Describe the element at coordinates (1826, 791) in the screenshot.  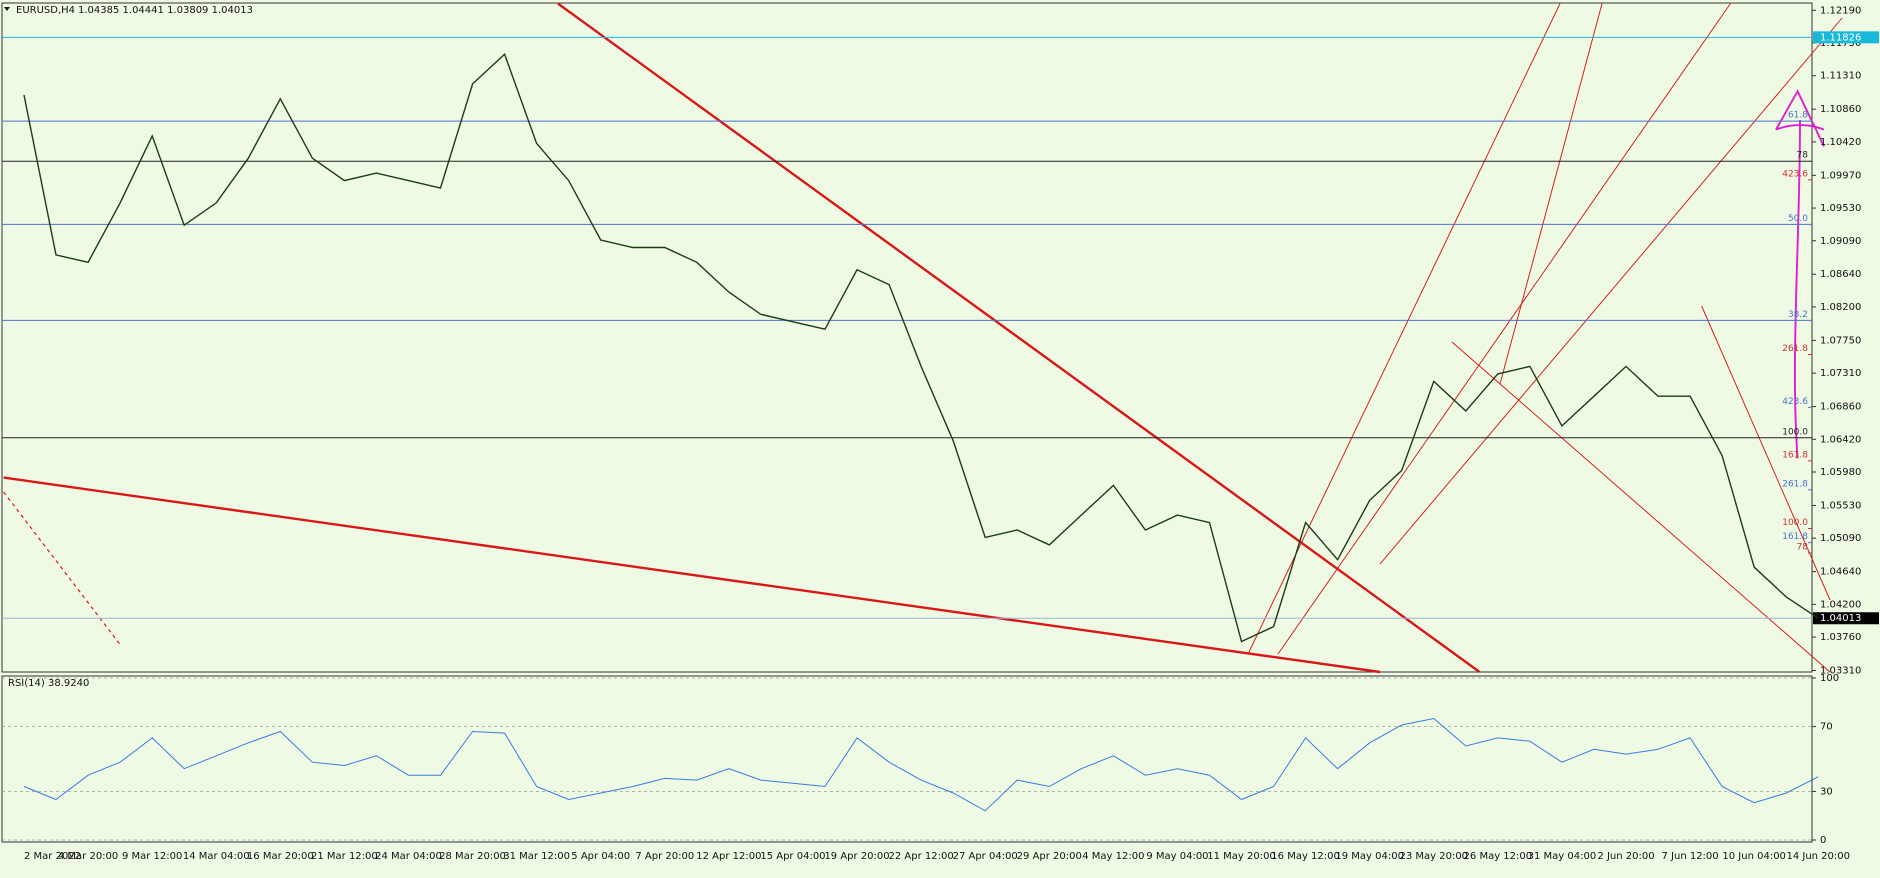
I see `y-tick-label: 30` at that location.